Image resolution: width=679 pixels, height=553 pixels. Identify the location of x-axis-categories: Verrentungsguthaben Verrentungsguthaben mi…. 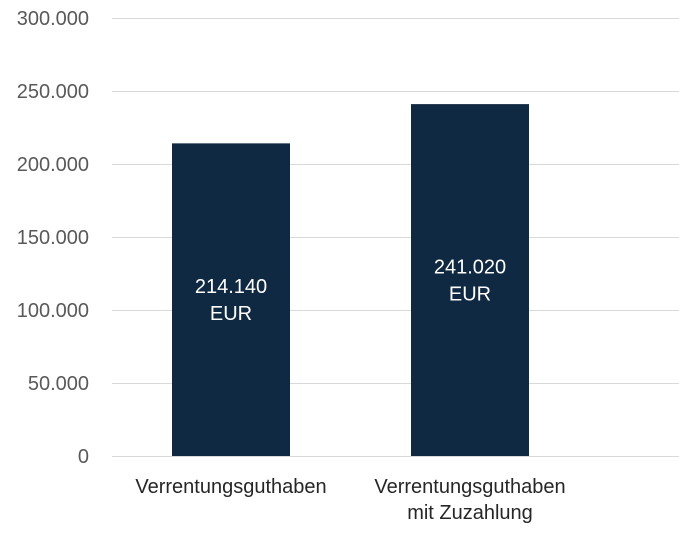
(350, 500).